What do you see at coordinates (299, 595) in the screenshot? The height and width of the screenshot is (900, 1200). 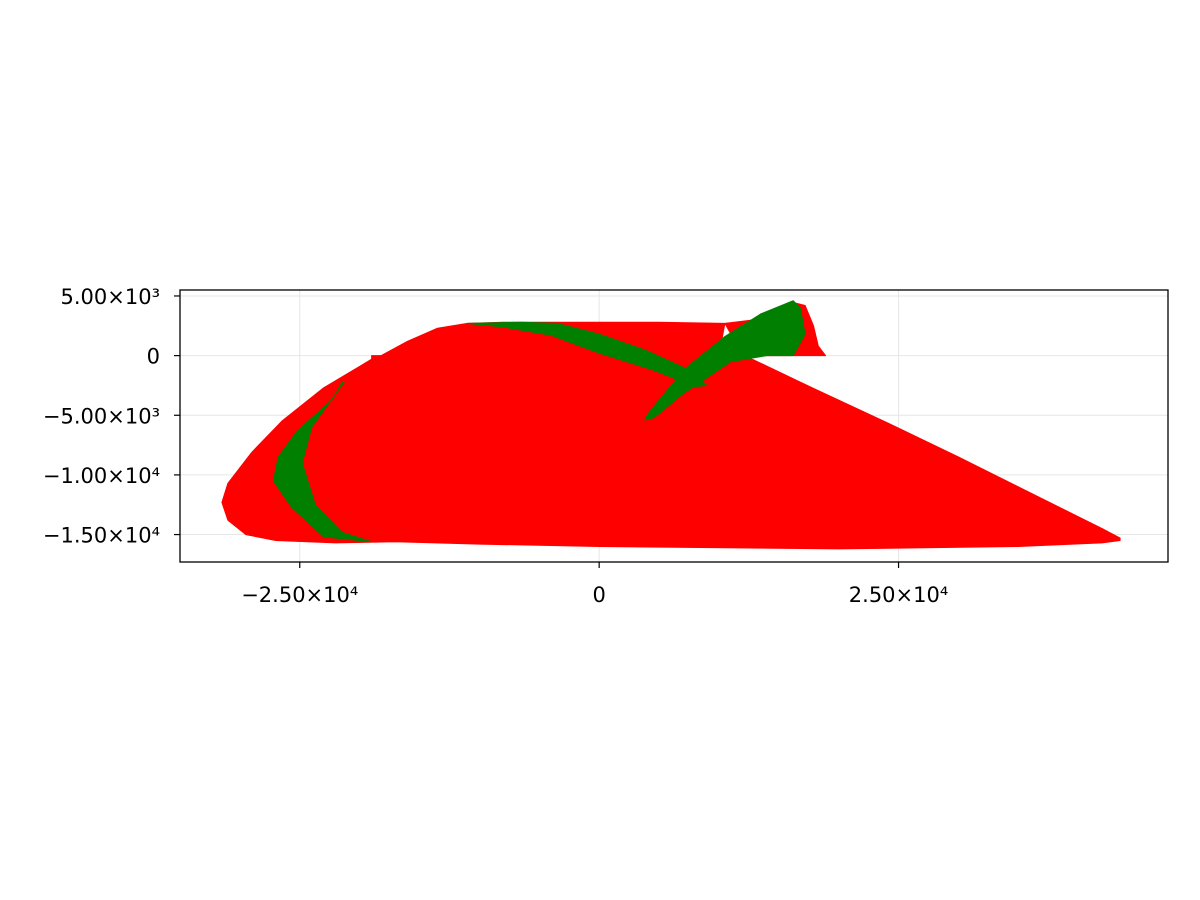 I see `x-tick-label: −2.50×10⁴` at bounding box center [299, 595].